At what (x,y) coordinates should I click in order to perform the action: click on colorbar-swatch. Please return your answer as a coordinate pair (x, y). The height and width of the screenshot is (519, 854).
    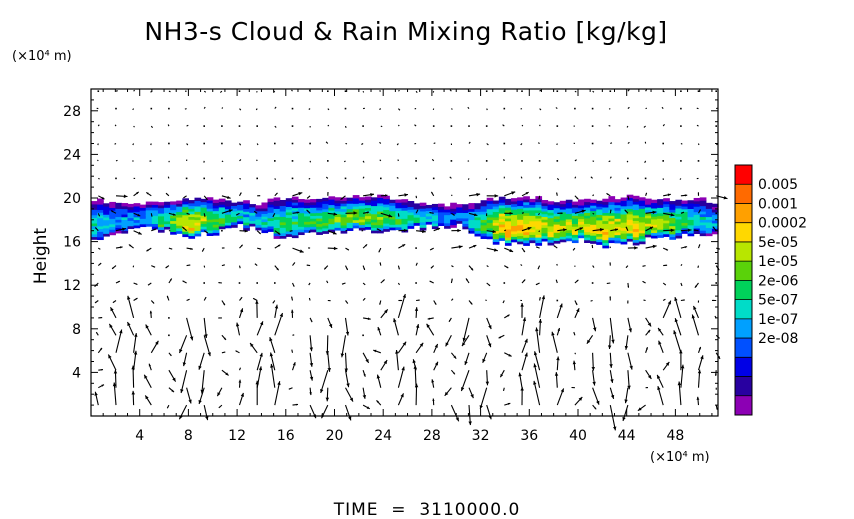
    Looking at the image, I should click on (743, 348).